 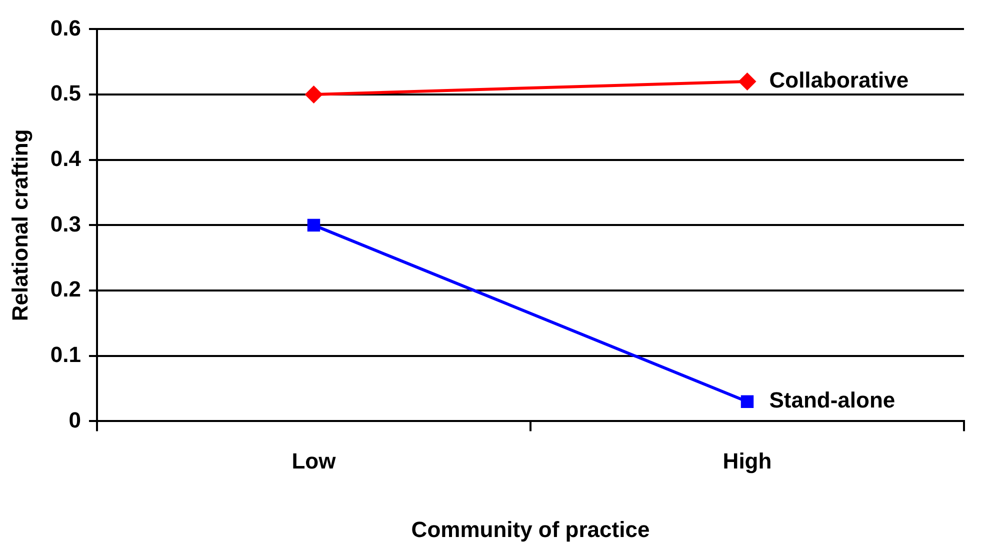 What do you see at coordinates (65, 354) in the screenshot?
I see `y-tick-label: 0.1` at bounding box center [65, 354].